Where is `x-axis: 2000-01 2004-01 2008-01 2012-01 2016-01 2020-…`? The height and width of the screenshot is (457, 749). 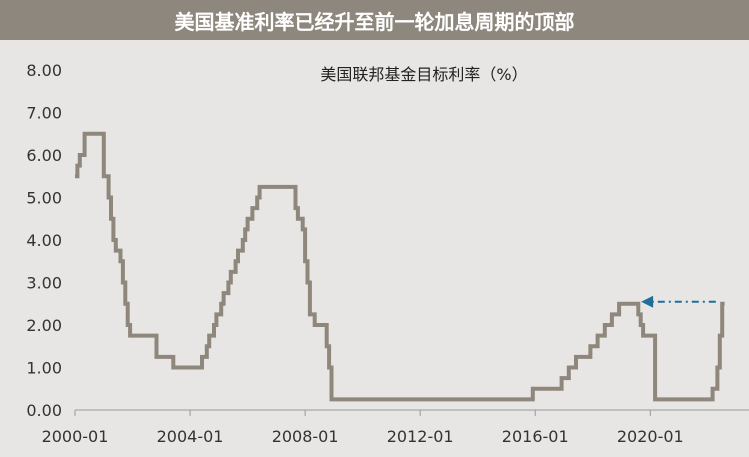 x-axis: 2000-01 2004-01 2008-01 2012-01 2016-01 2020-… is located at coordinates (395, 427).